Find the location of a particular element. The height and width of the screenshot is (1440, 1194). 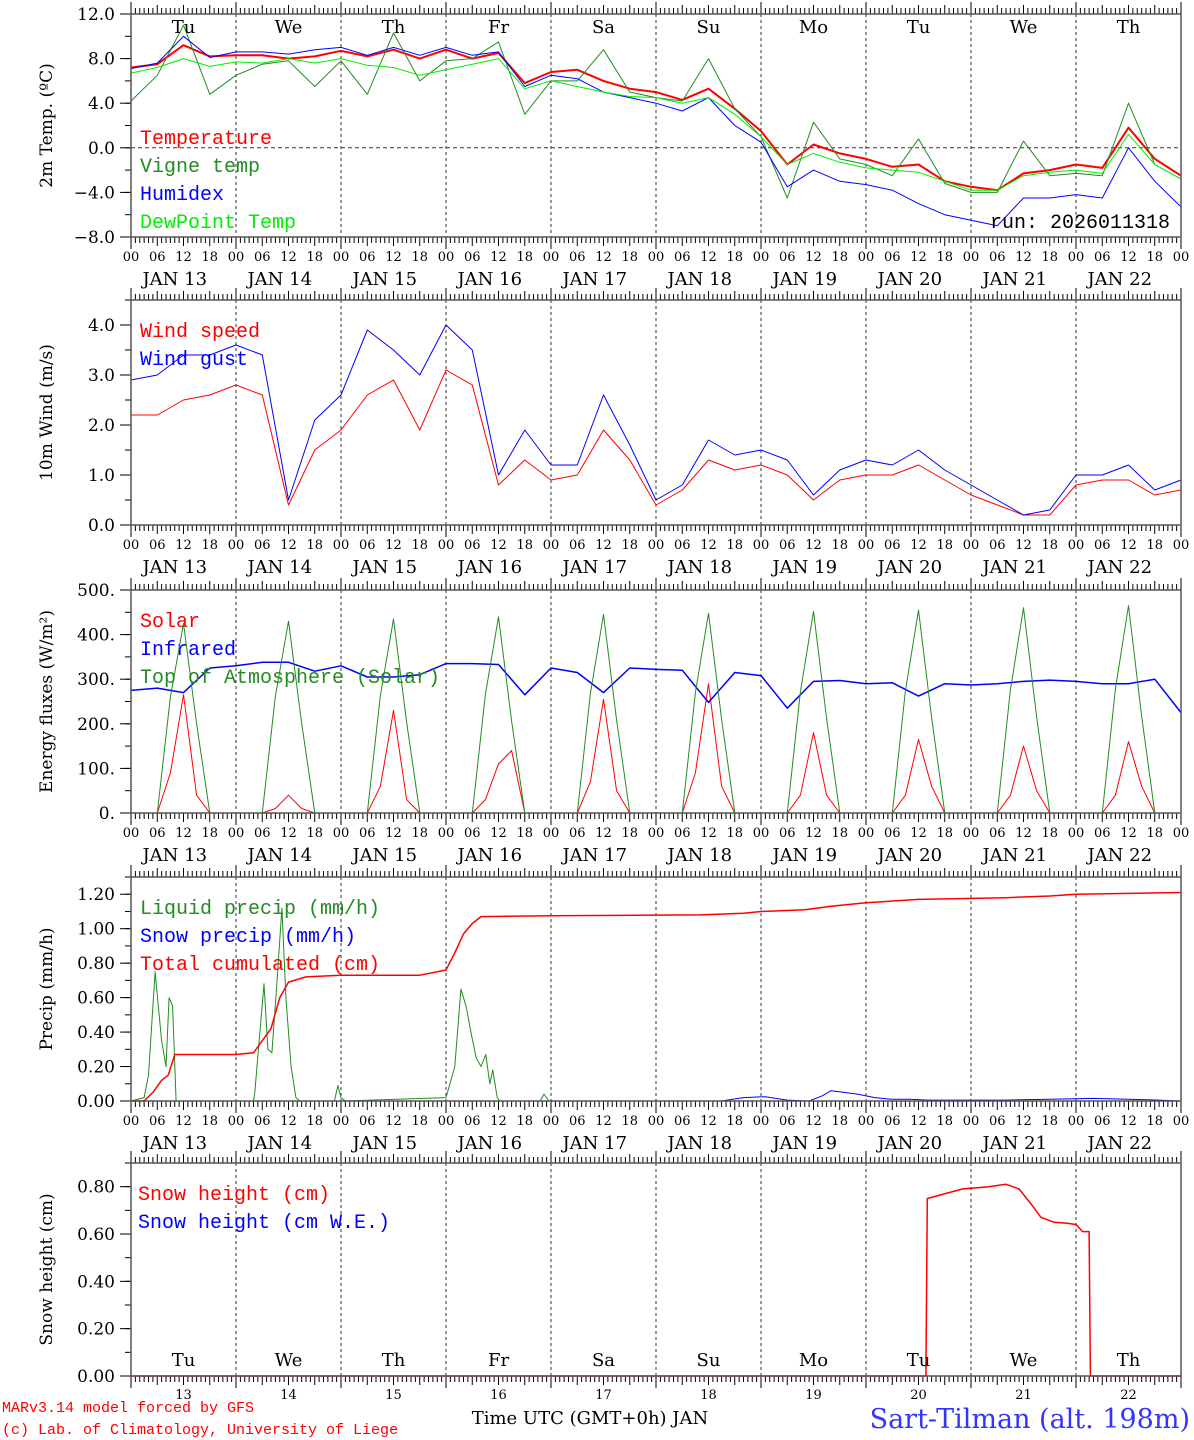

legend-entry: Liquid precip (mm/h) is located at coordinates (260, 909).